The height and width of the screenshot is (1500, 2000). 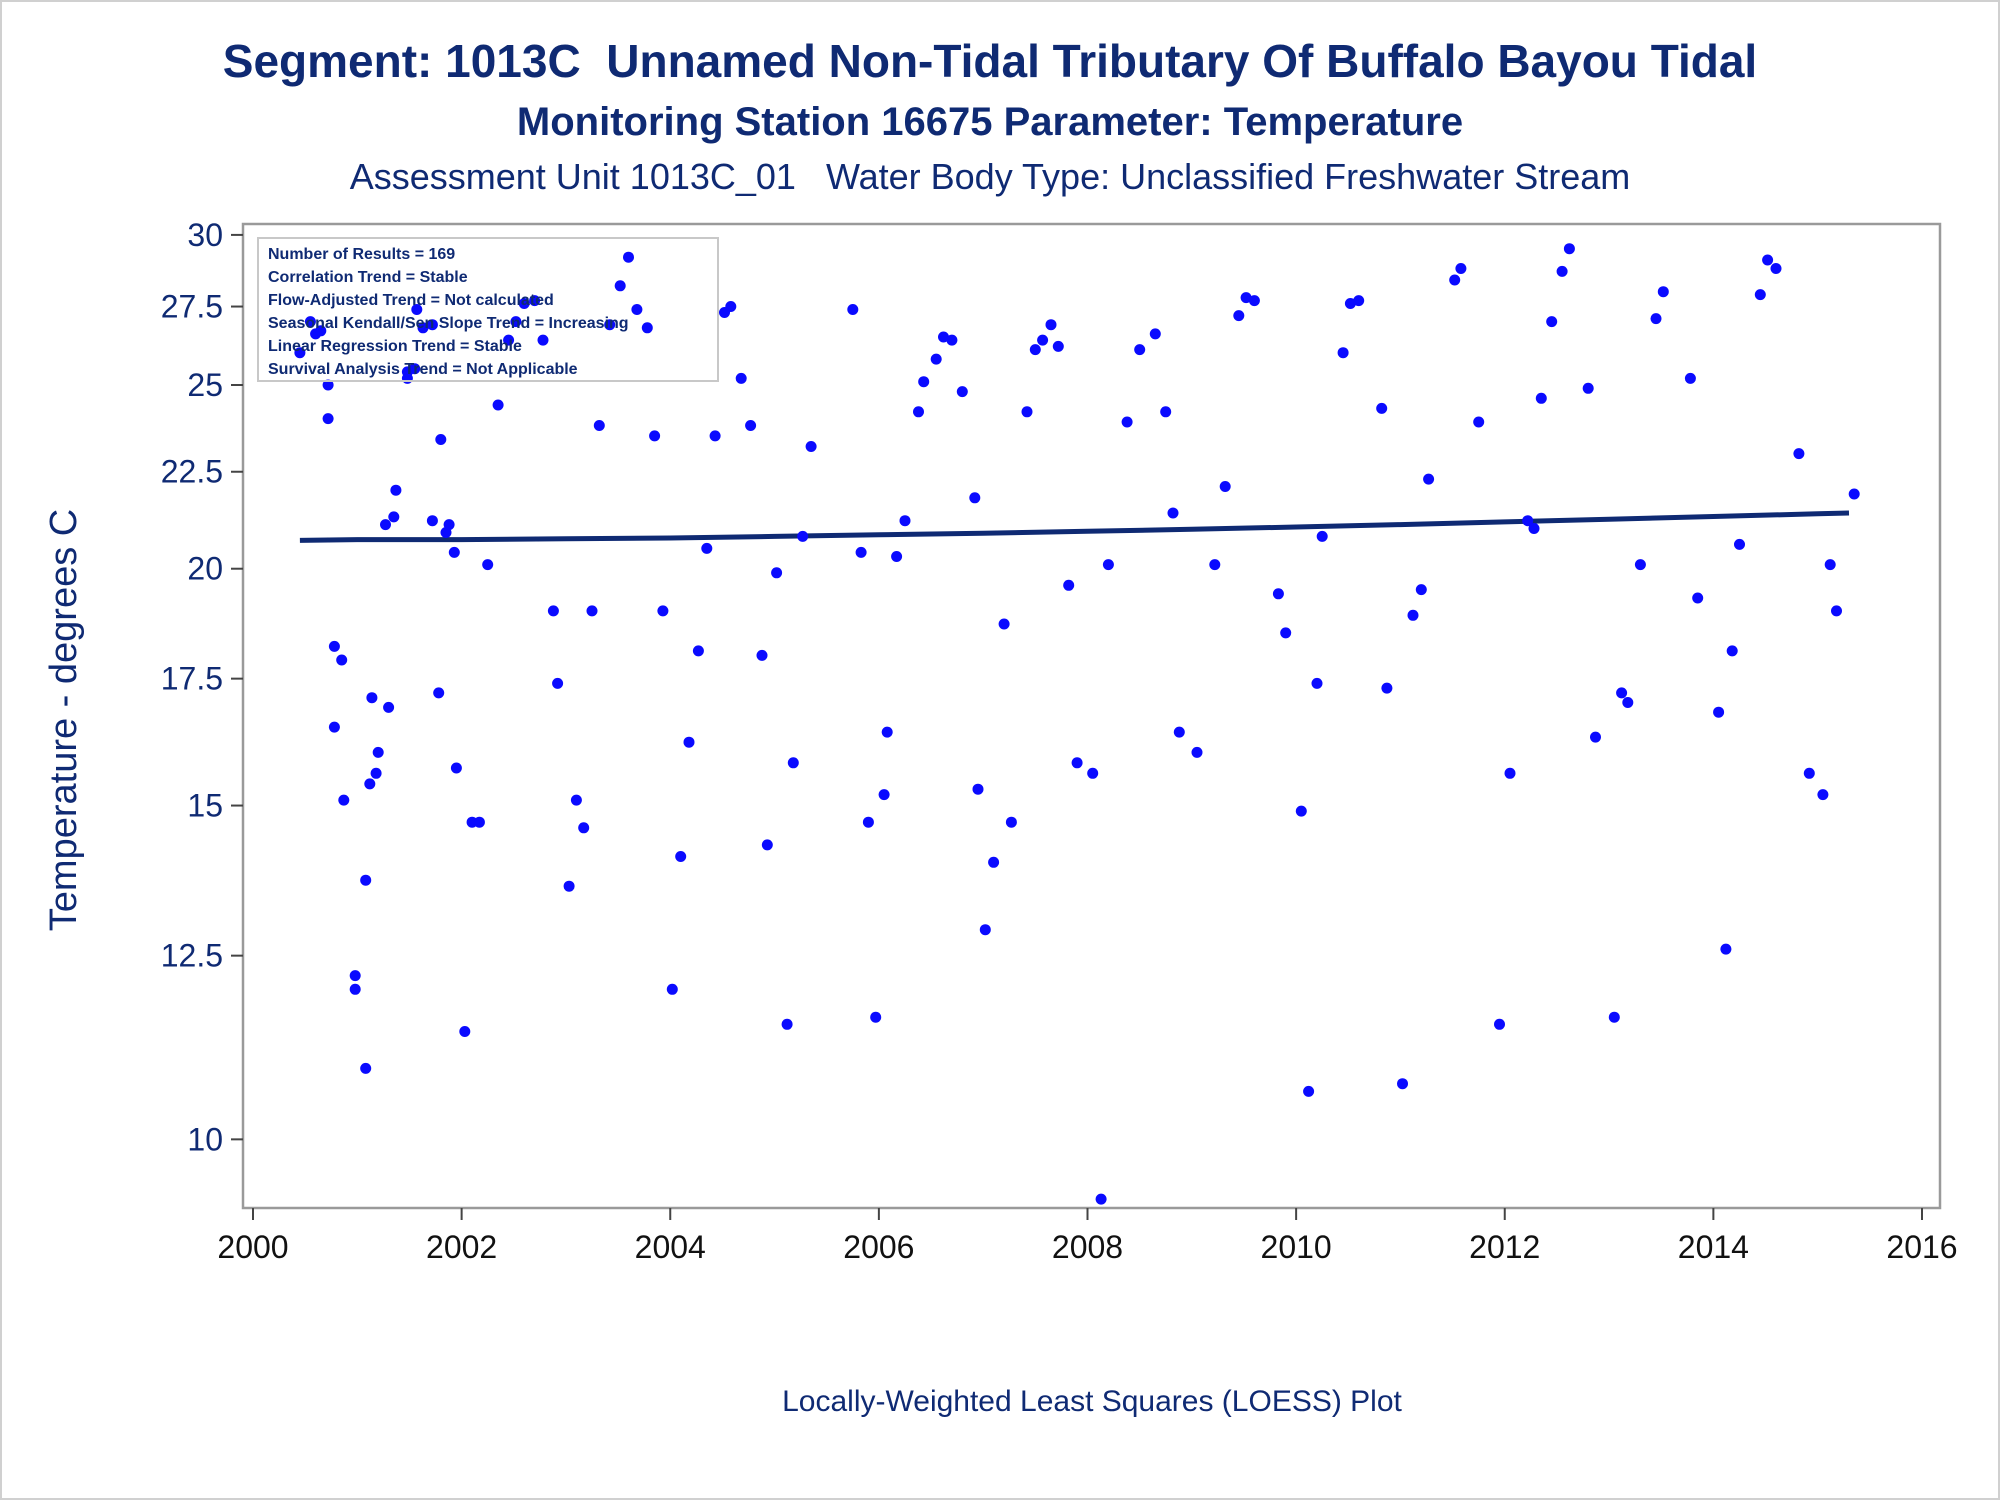 What do you see at coordinates (192, 472) in the screenshot?
I see `y-tick-label: 22.5` at bounding box center [192, 472].